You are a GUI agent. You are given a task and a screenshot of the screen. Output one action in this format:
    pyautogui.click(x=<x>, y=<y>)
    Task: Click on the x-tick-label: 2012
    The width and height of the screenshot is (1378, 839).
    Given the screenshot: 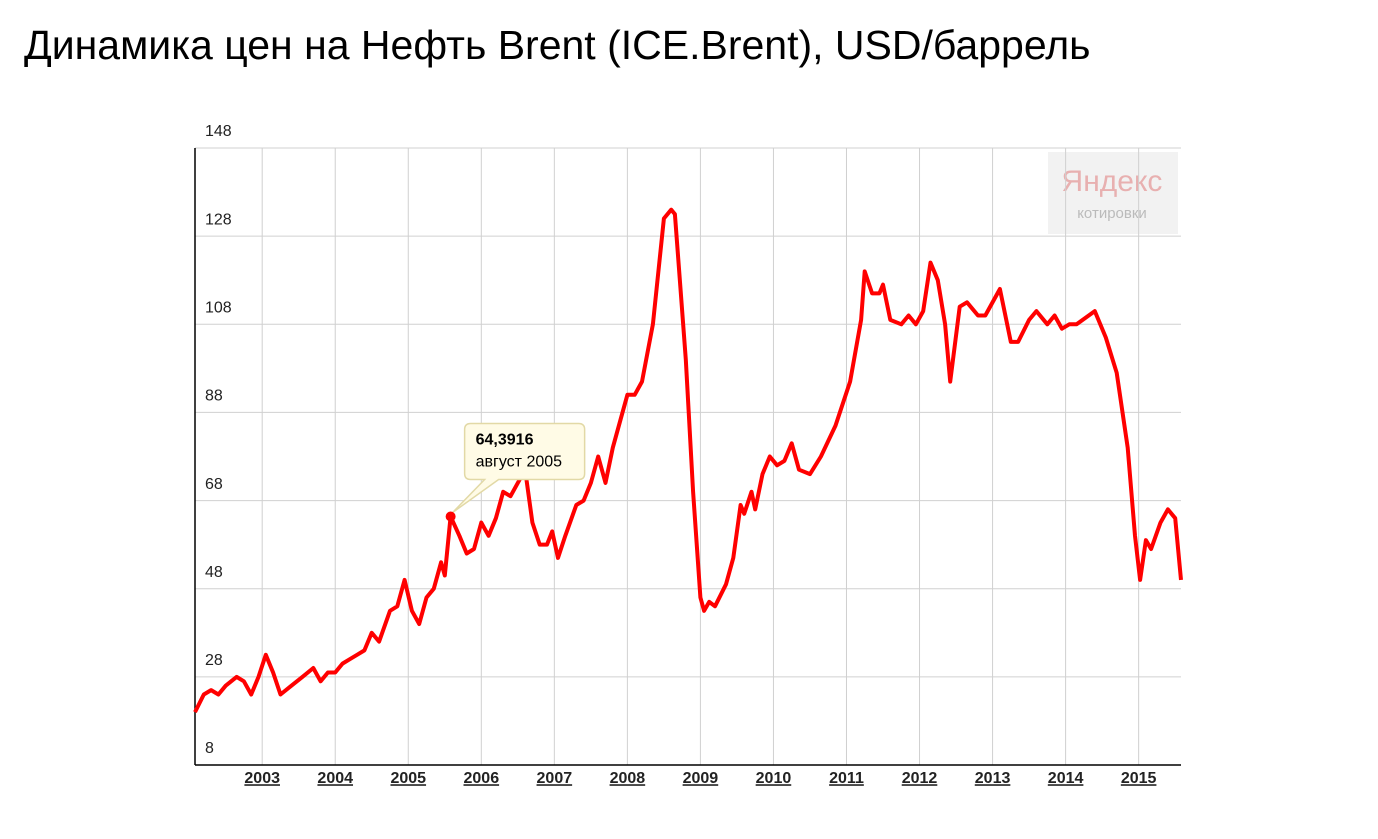 What is the action you would take?
    pyautogui.click(x=920, y=778)
    